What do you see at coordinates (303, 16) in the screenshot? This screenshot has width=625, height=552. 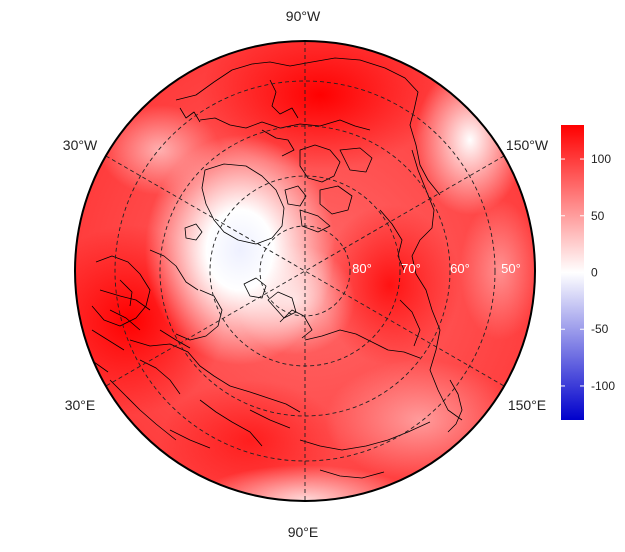 I see `lon-label-90w: 90°W` at bounding box center [303, 16].